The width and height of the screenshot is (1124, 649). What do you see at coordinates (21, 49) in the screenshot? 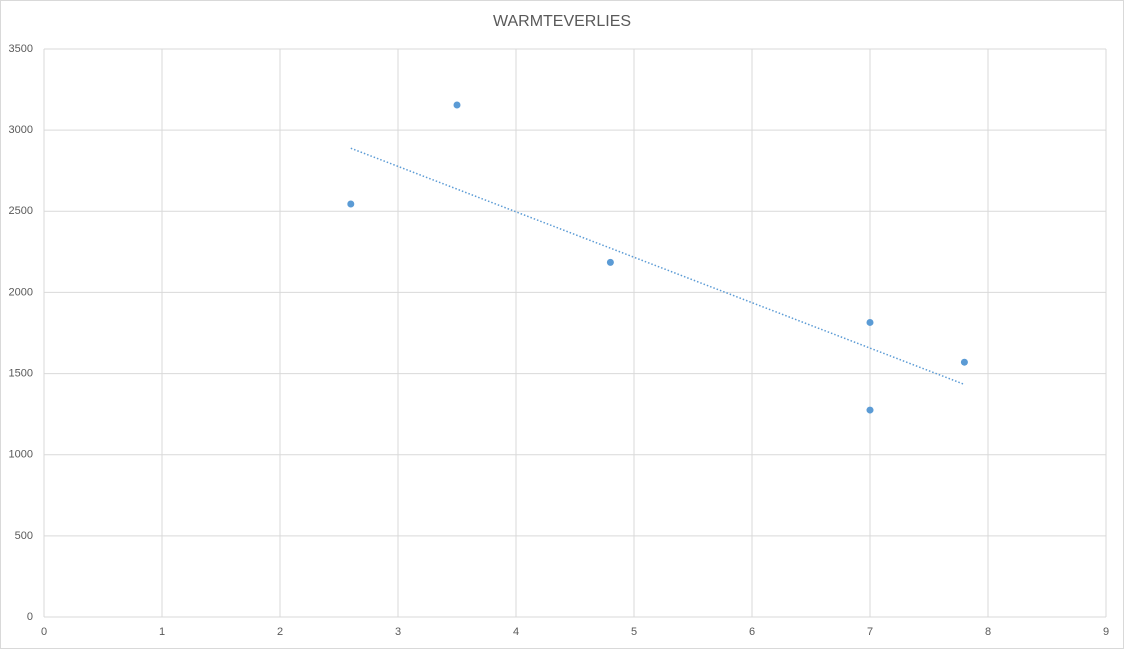
I see `y-tick-label: 3500` at bounding box center [21, 49].